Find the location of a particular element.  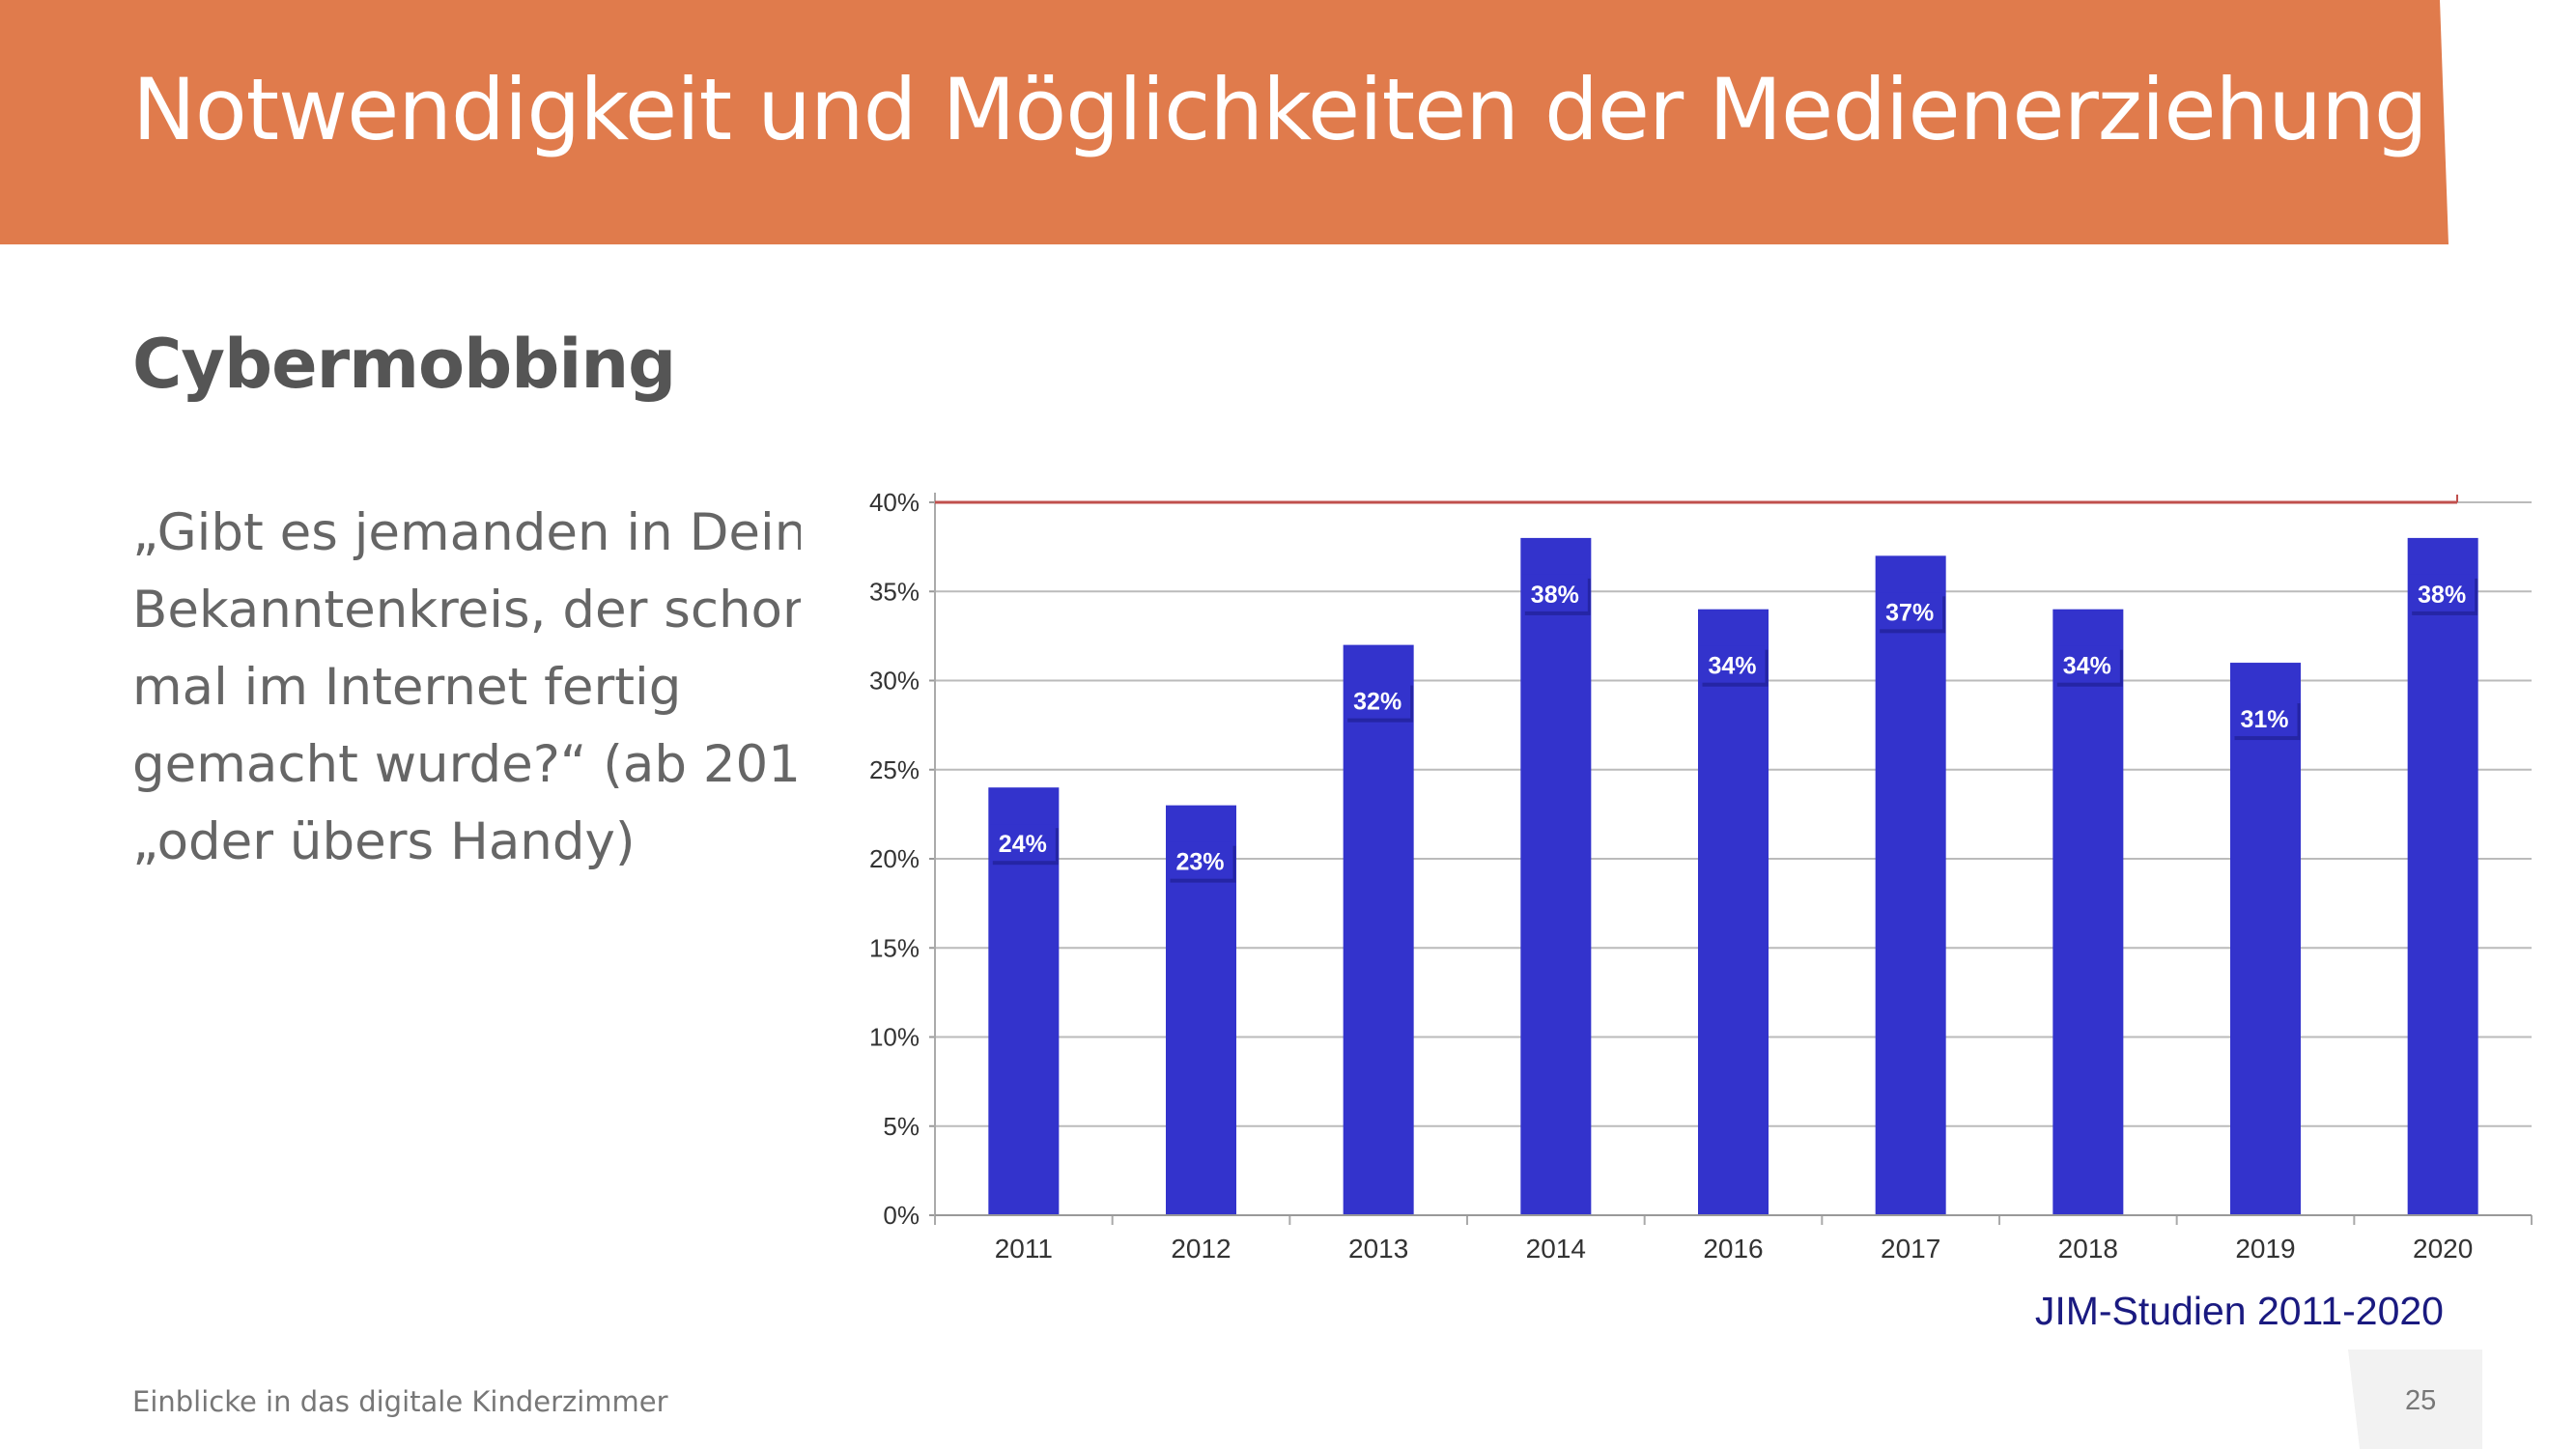

data-label: 24% is located at coordinates (1023, 844).